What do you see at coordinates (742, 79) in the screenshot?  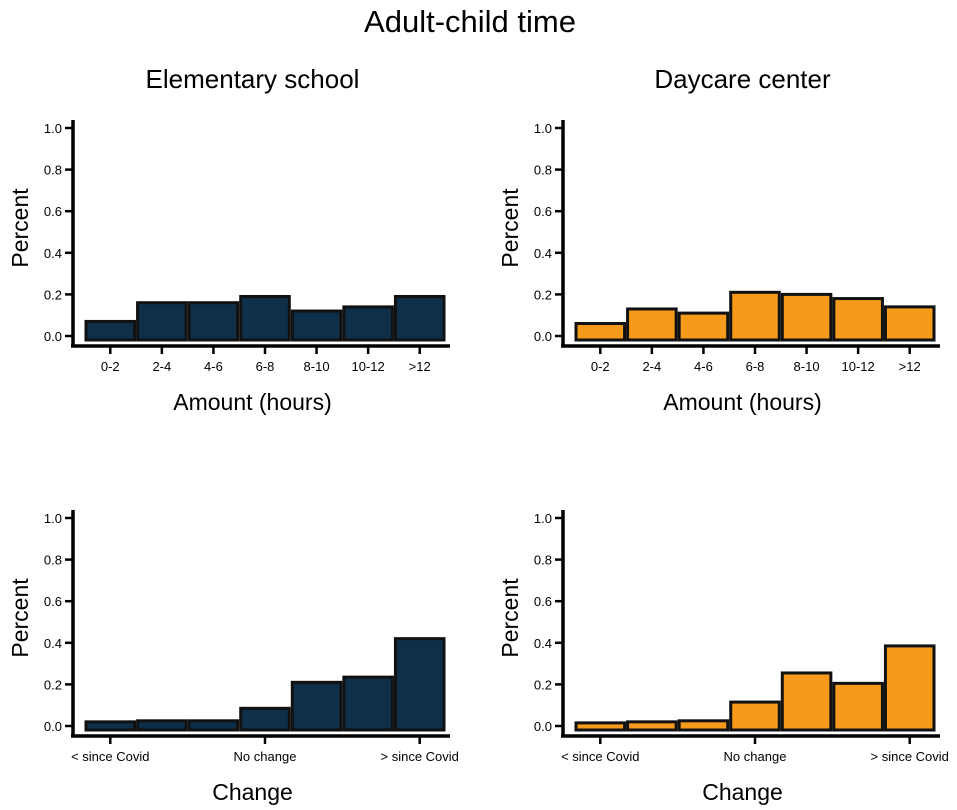 I see `panel-title: Daycare center` at bounding box center [742, 79].